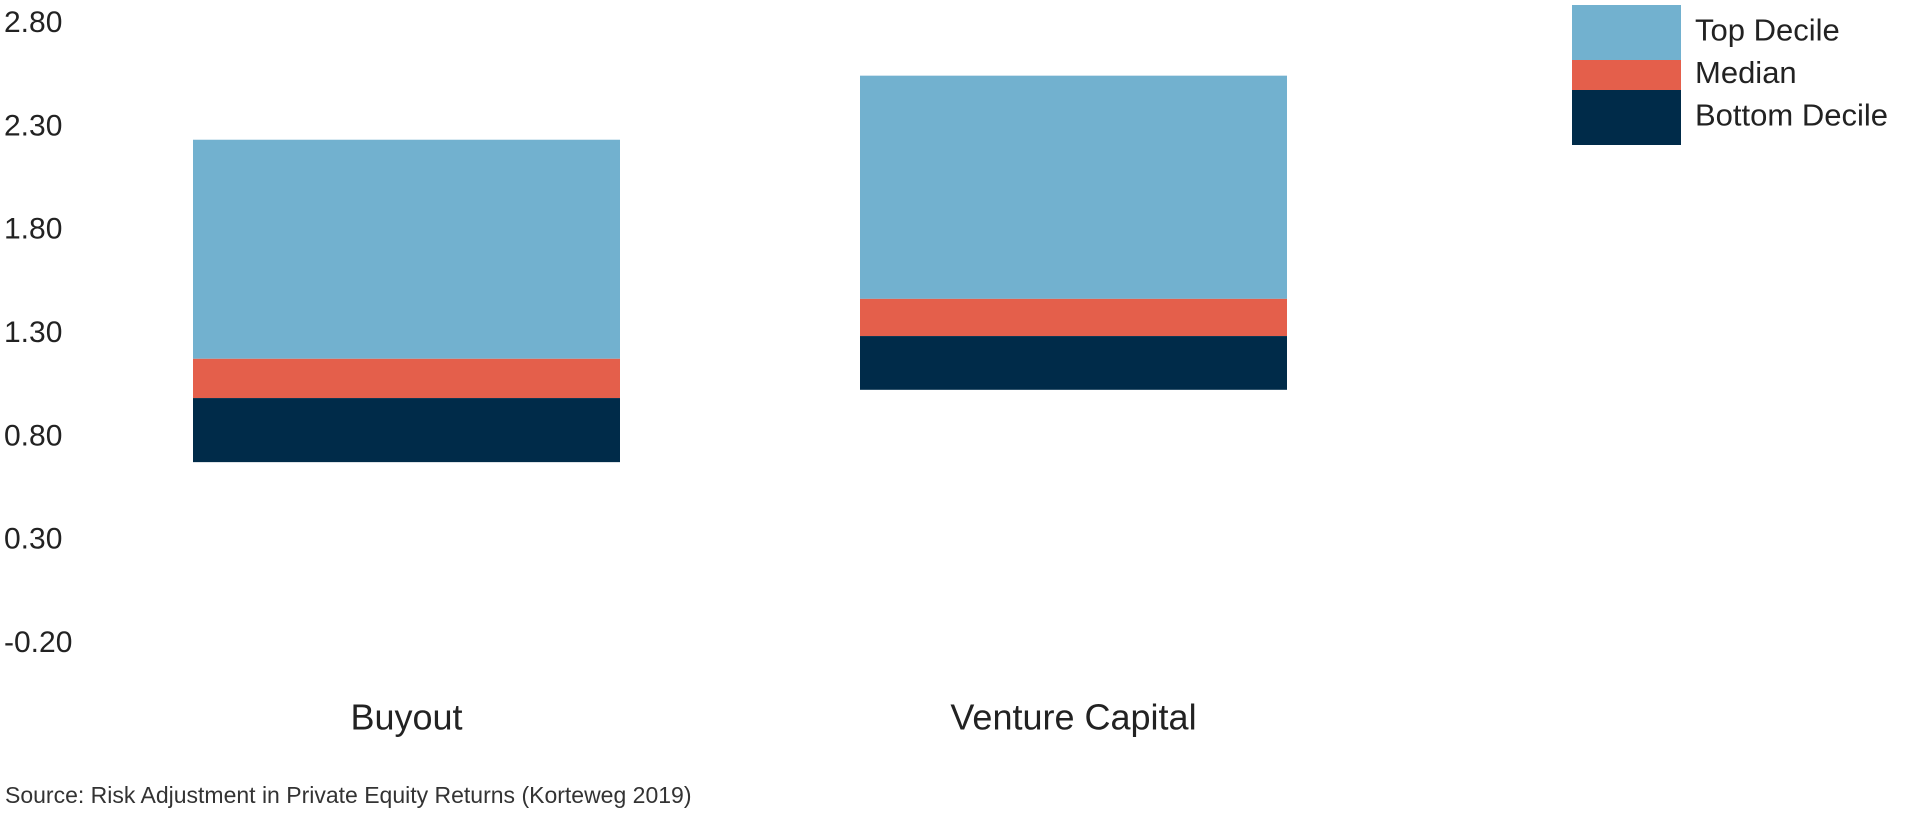 Image resolution: width=1924 pixels, height=830 pixels. What do you see at coordinates (1073, 717) in the screenshot?
I see `x-tick-label: Venture Capital` at bounding box center [1073, 717].